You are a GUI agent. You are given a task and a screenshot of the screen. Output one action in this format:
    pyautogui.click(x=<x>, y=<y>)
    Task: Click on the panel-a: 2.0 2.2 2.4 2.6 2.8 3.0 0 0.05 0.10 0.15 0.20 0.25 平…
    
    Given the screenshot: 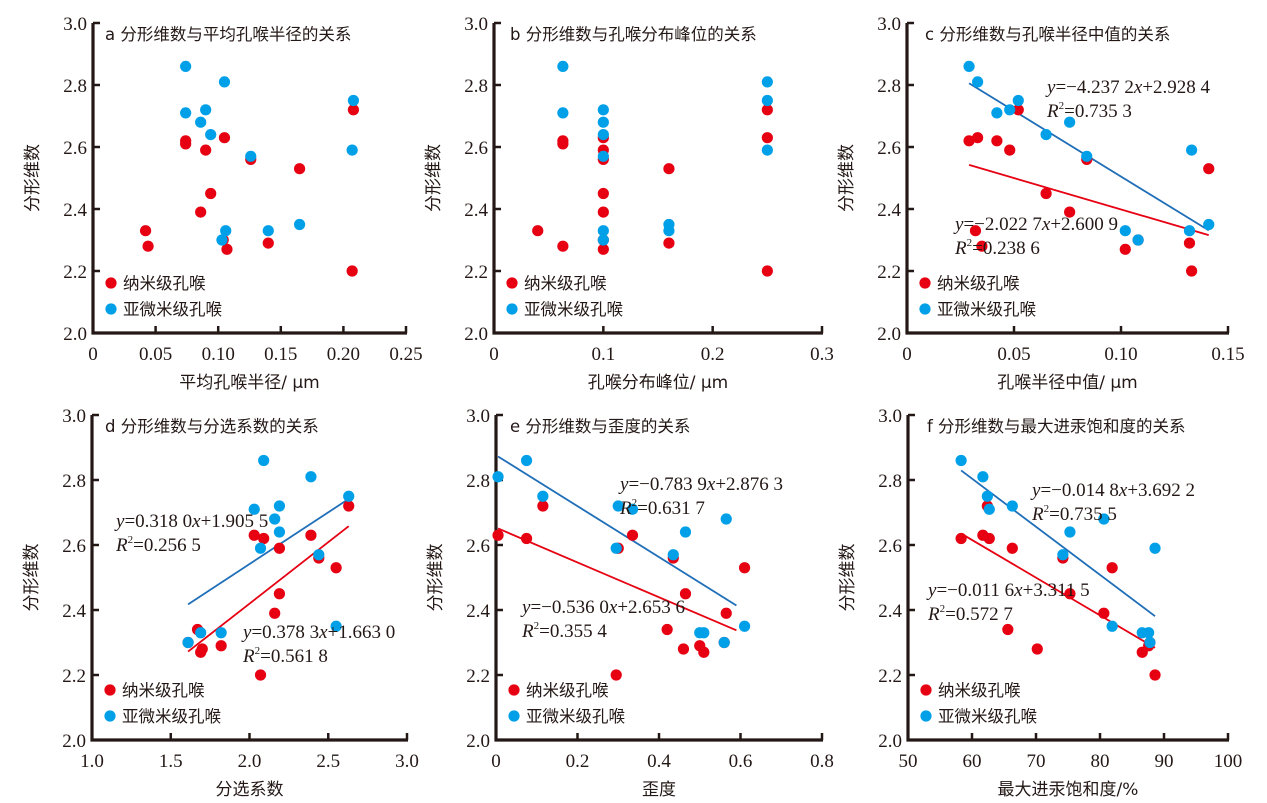 What is the action you would take?
    pyautogui.click(x=223, y=203)
    